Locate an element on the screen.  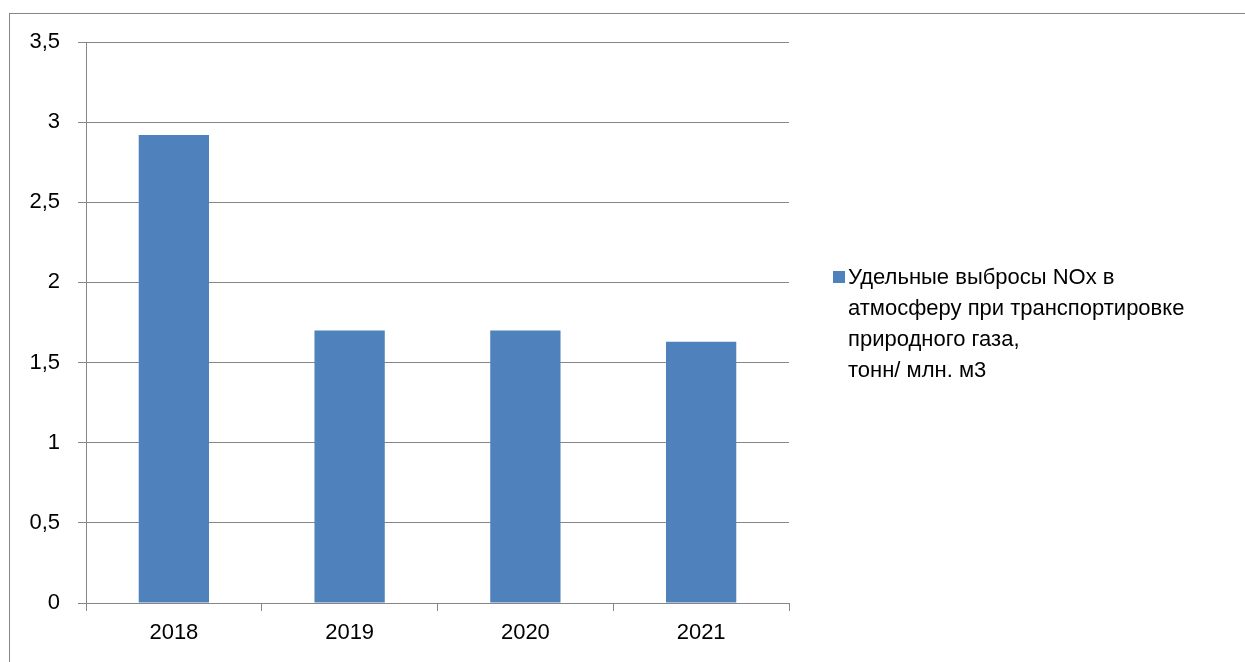
x-tick-label: 2018 is located at coordinates (174, 632).